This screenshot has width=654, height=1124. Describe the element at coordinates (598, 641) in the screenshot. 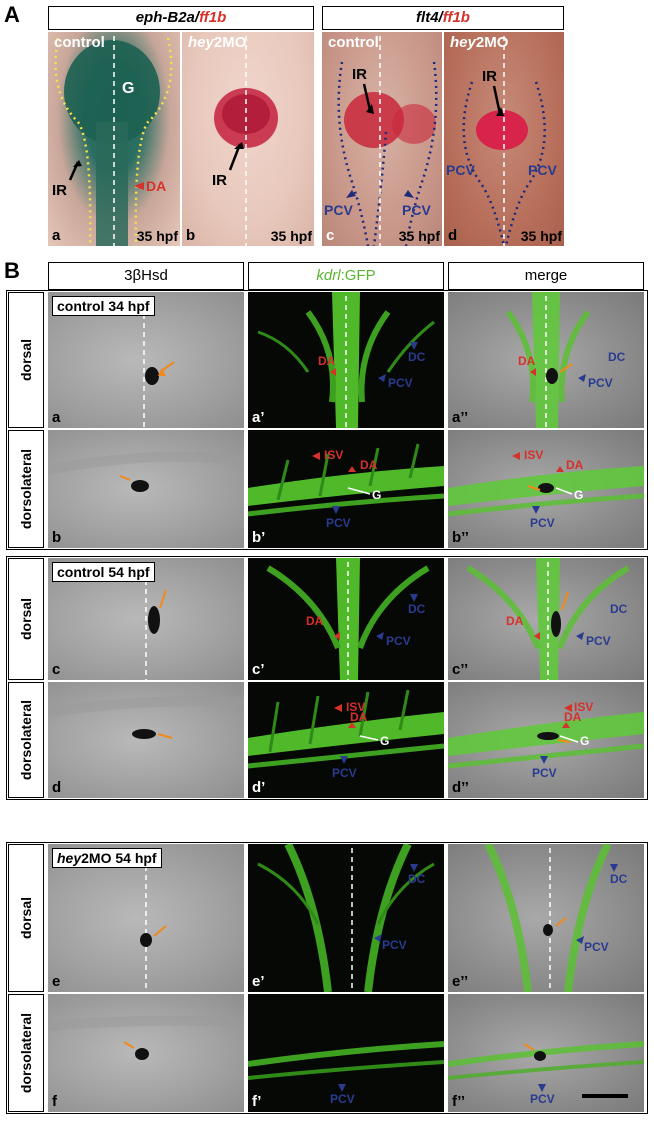

I see `b-panel-c-merge-pcv: PCV` at that location.